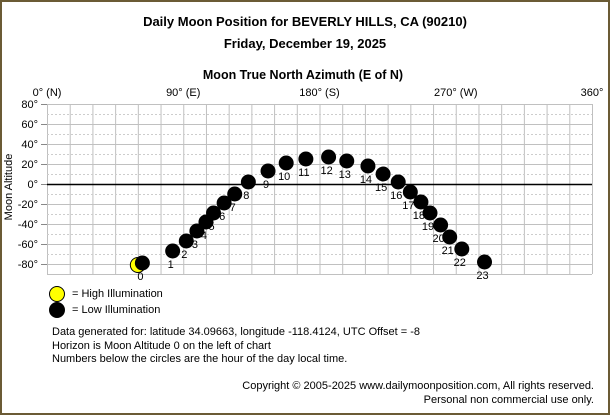  I want to click on x-axis-tick-label: 180° (S), so click(319, 93).